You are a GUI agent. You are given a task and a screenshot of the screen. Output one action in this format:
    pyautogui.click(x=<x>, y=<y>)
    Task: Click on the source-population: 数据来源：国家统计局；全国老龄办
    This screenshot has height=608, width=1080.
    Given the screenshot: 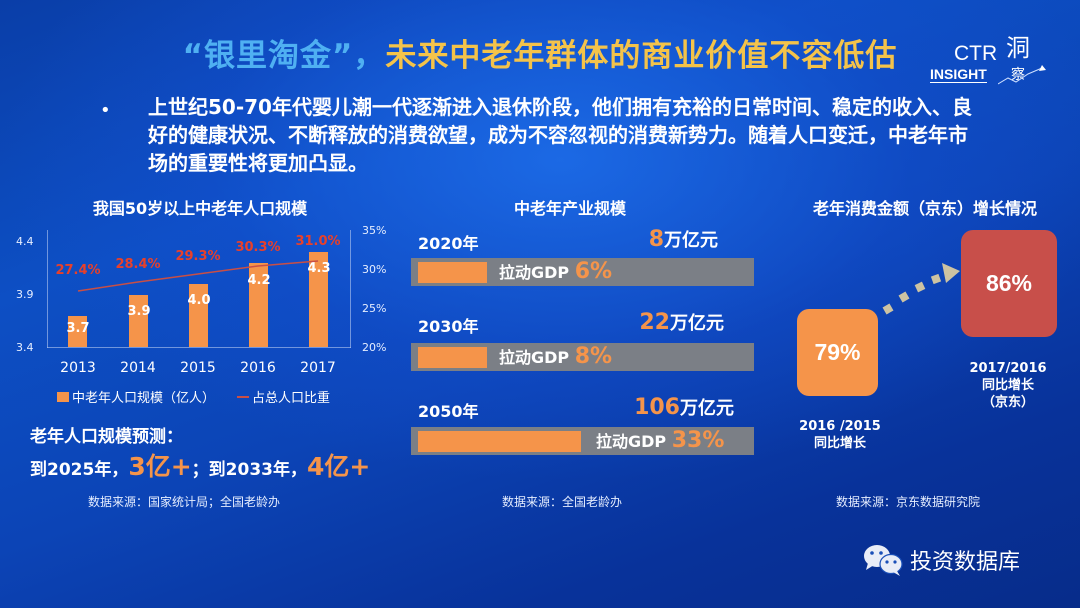 What is the action you would take?
    pyautogui.click(x=184, y=502)
    